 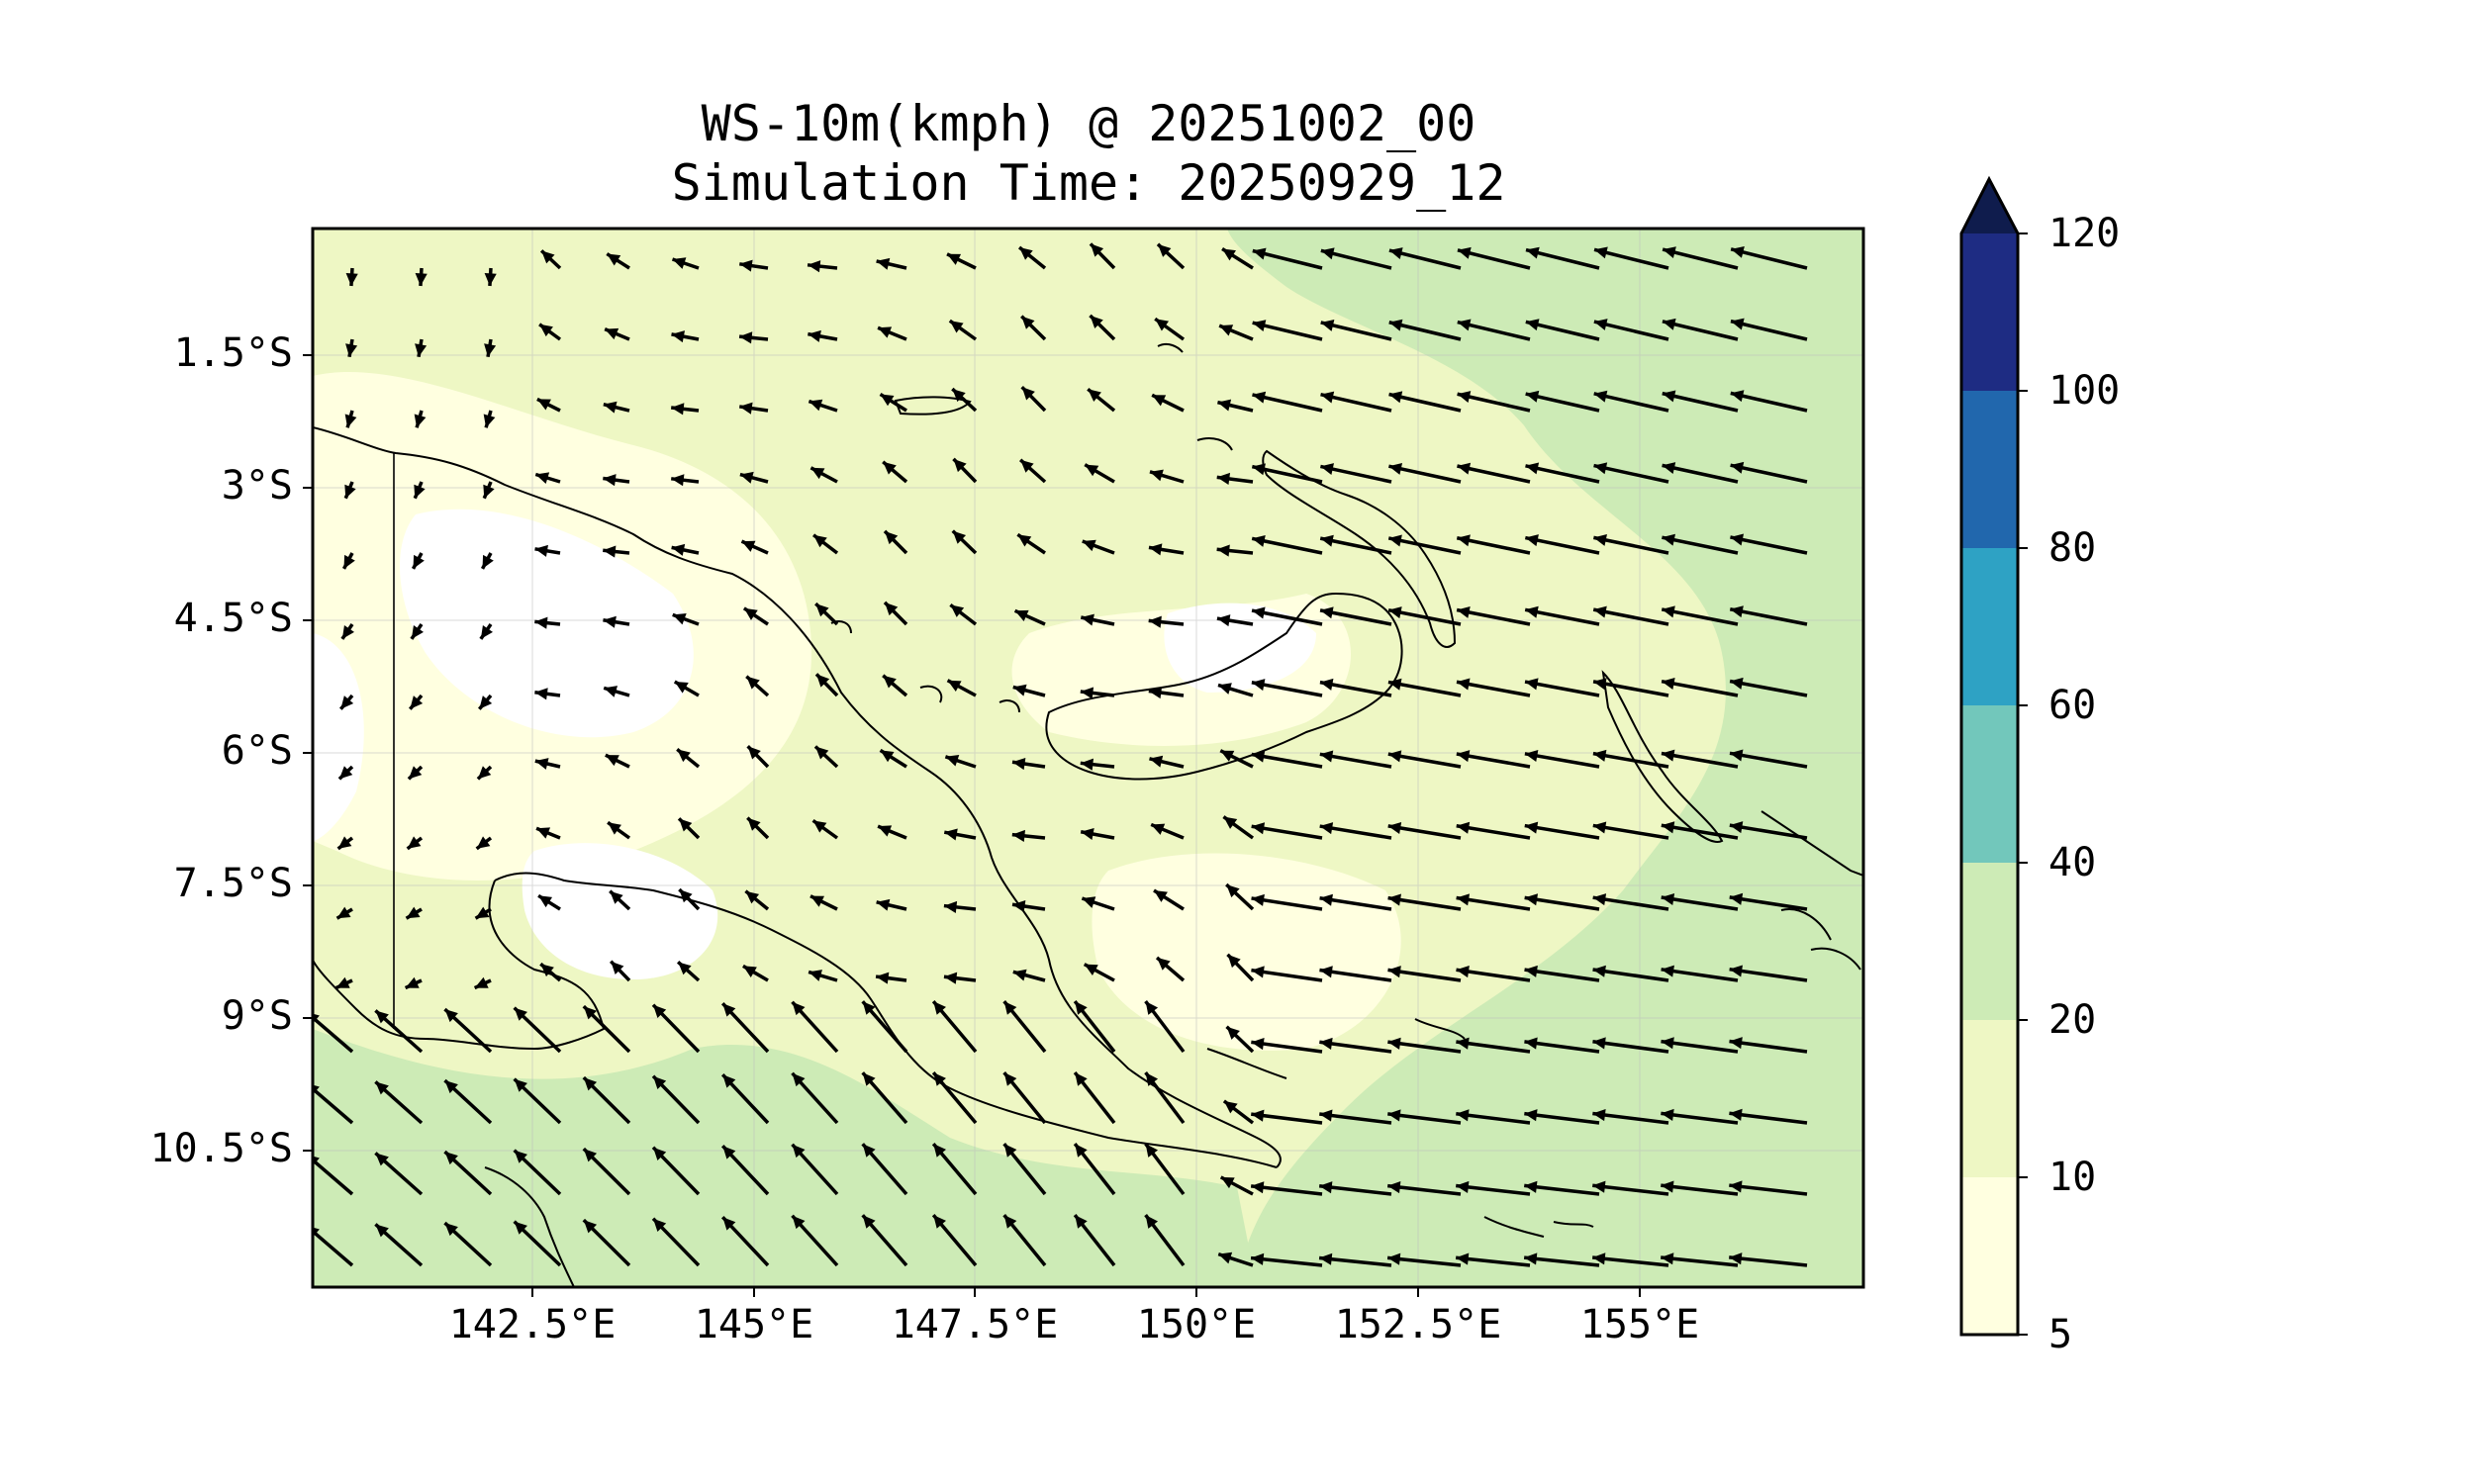 I want to click on lat-label-7-5s: 7.5°S, so click(x=233, y=883).